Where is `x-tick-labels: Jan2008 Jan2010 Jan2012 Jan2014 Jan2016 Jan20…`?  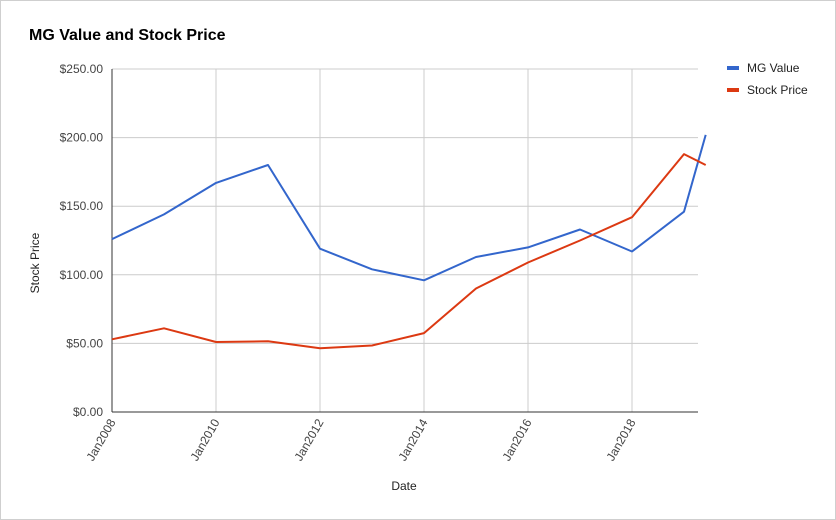
x-tick-labels: Jan2008 Jan2010 Jan2012 Jan2014 Jan2016 Jan20… is located at coordinates (360, 439).